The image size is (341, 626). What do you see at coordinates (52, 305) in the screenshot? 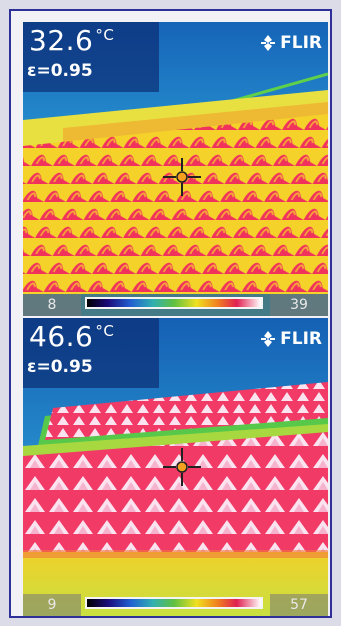
I see `scale-min: 8` at bounding box center [52, 305].